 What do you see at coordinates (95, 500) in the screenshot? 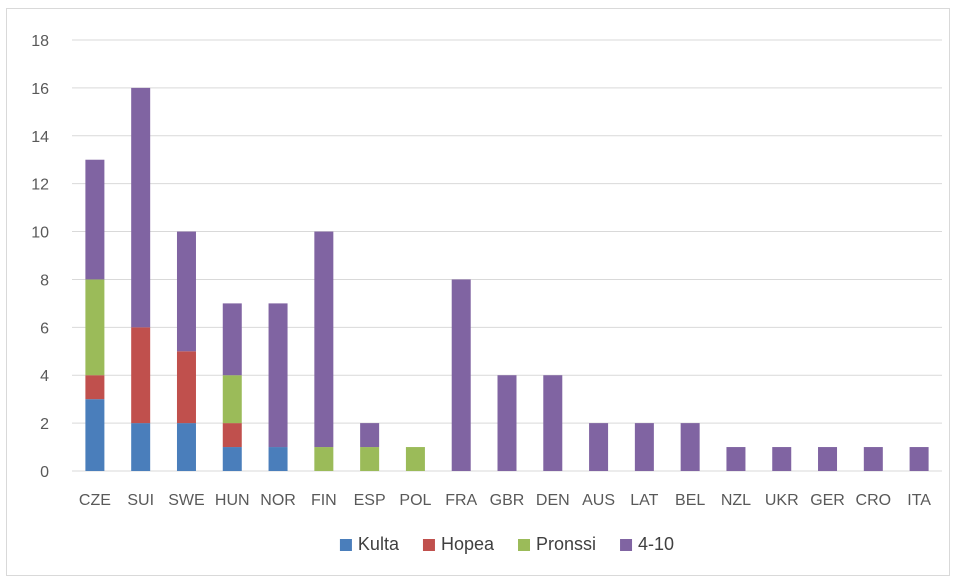
I see `x-tick-label: CZE` at bounding box center [95, 500].